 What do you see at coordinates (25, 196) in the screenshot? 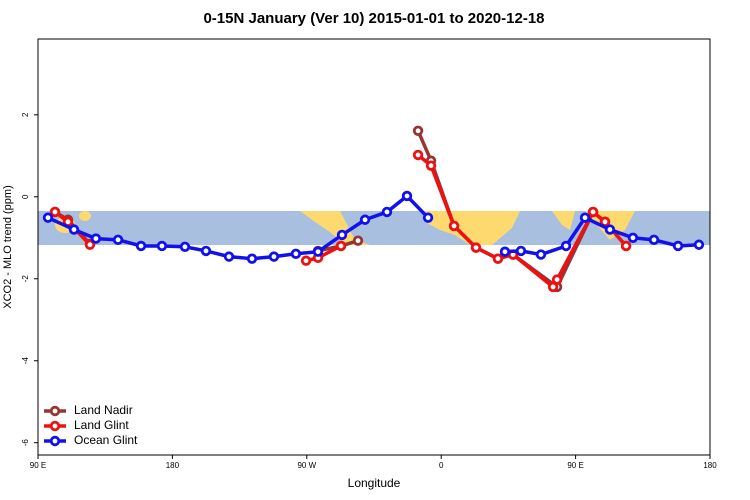
I see `y-tick-label: 0` at bounding box center [25, 196].